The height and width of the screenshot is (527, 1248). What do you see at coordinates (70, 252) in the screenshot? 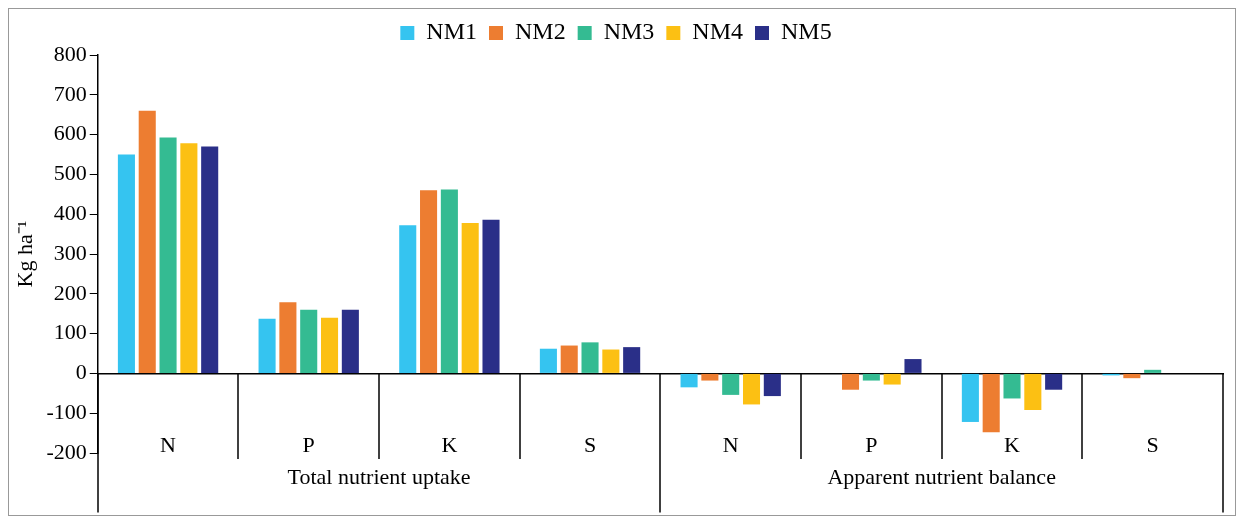
I see `y-tick-label: 300` at bounding box center [70, 252].